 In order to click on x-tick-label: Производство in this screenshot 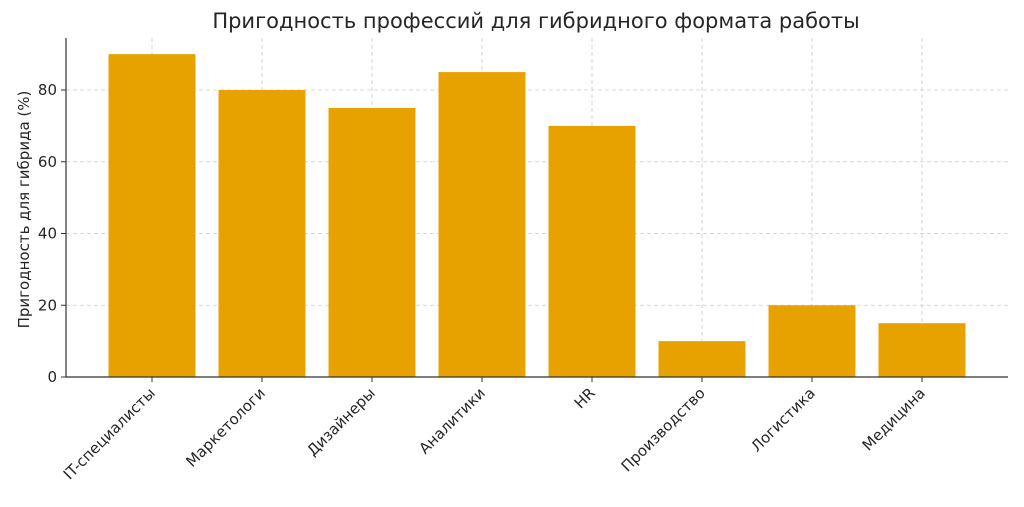, I will do `click(663, 429)`.